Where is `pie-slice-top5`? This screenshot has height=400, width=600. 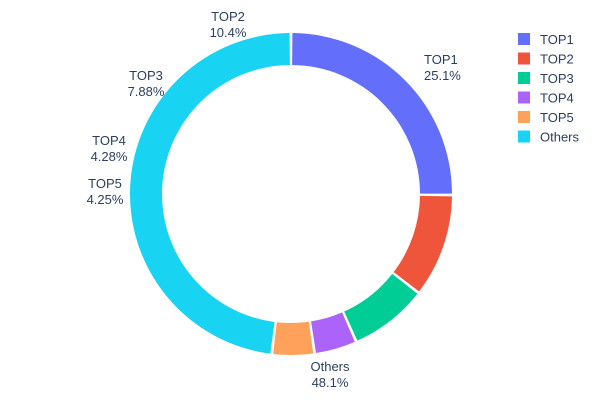
pie-slice-top5 is located at coordinates (293, 338).